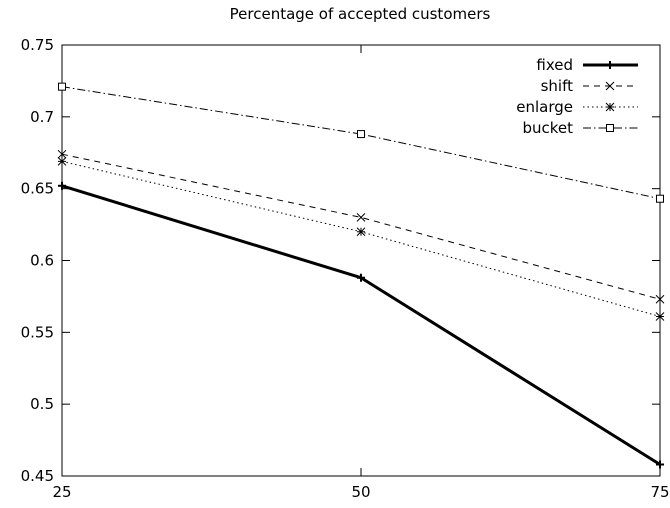  I want to click on y-tick-label: 0.55, so click(37, 332).